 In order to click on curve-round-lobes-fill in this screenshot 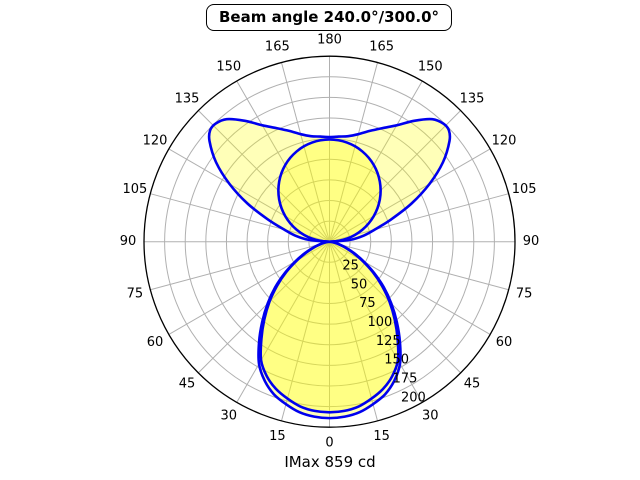, I will do `click(329, 279)`.